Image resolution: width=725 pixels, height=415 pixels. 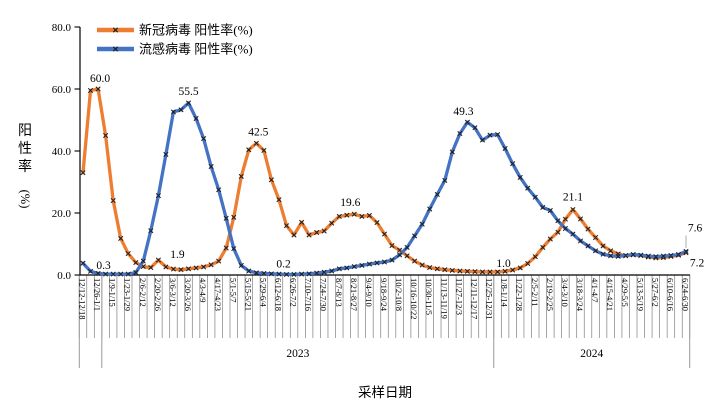 What do you see at coordinates (103, 266) in the screenshot?
I see `data-label: 0.3` at bounding box center [103, 266].